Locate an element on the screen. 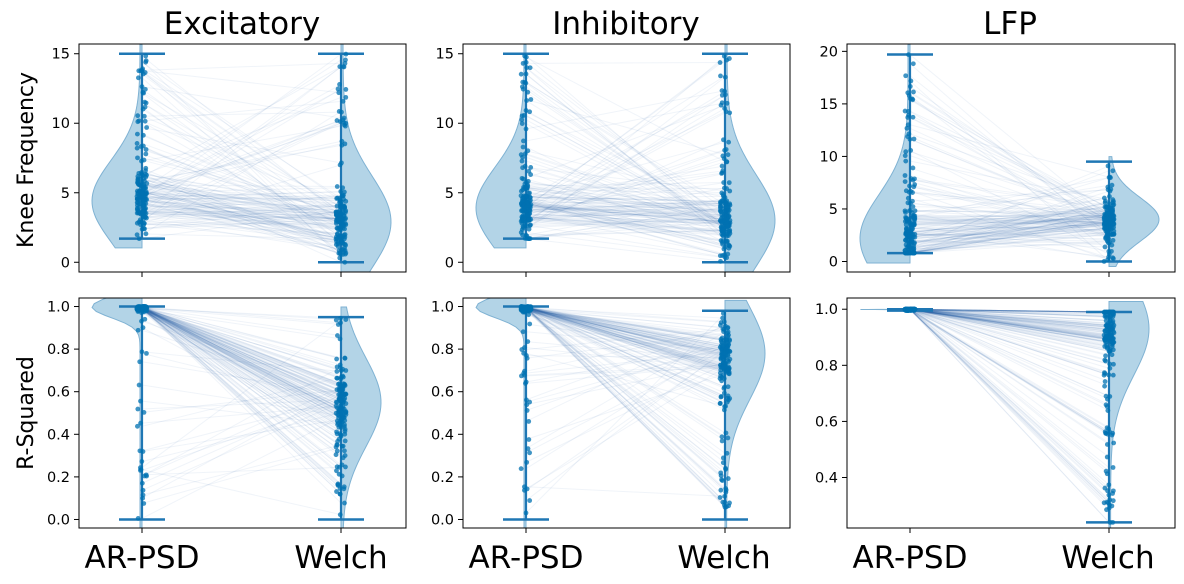 Image resolution: width=1184 pixels, height=584 pixels. pair-lines is located at coordinates (625, 410).